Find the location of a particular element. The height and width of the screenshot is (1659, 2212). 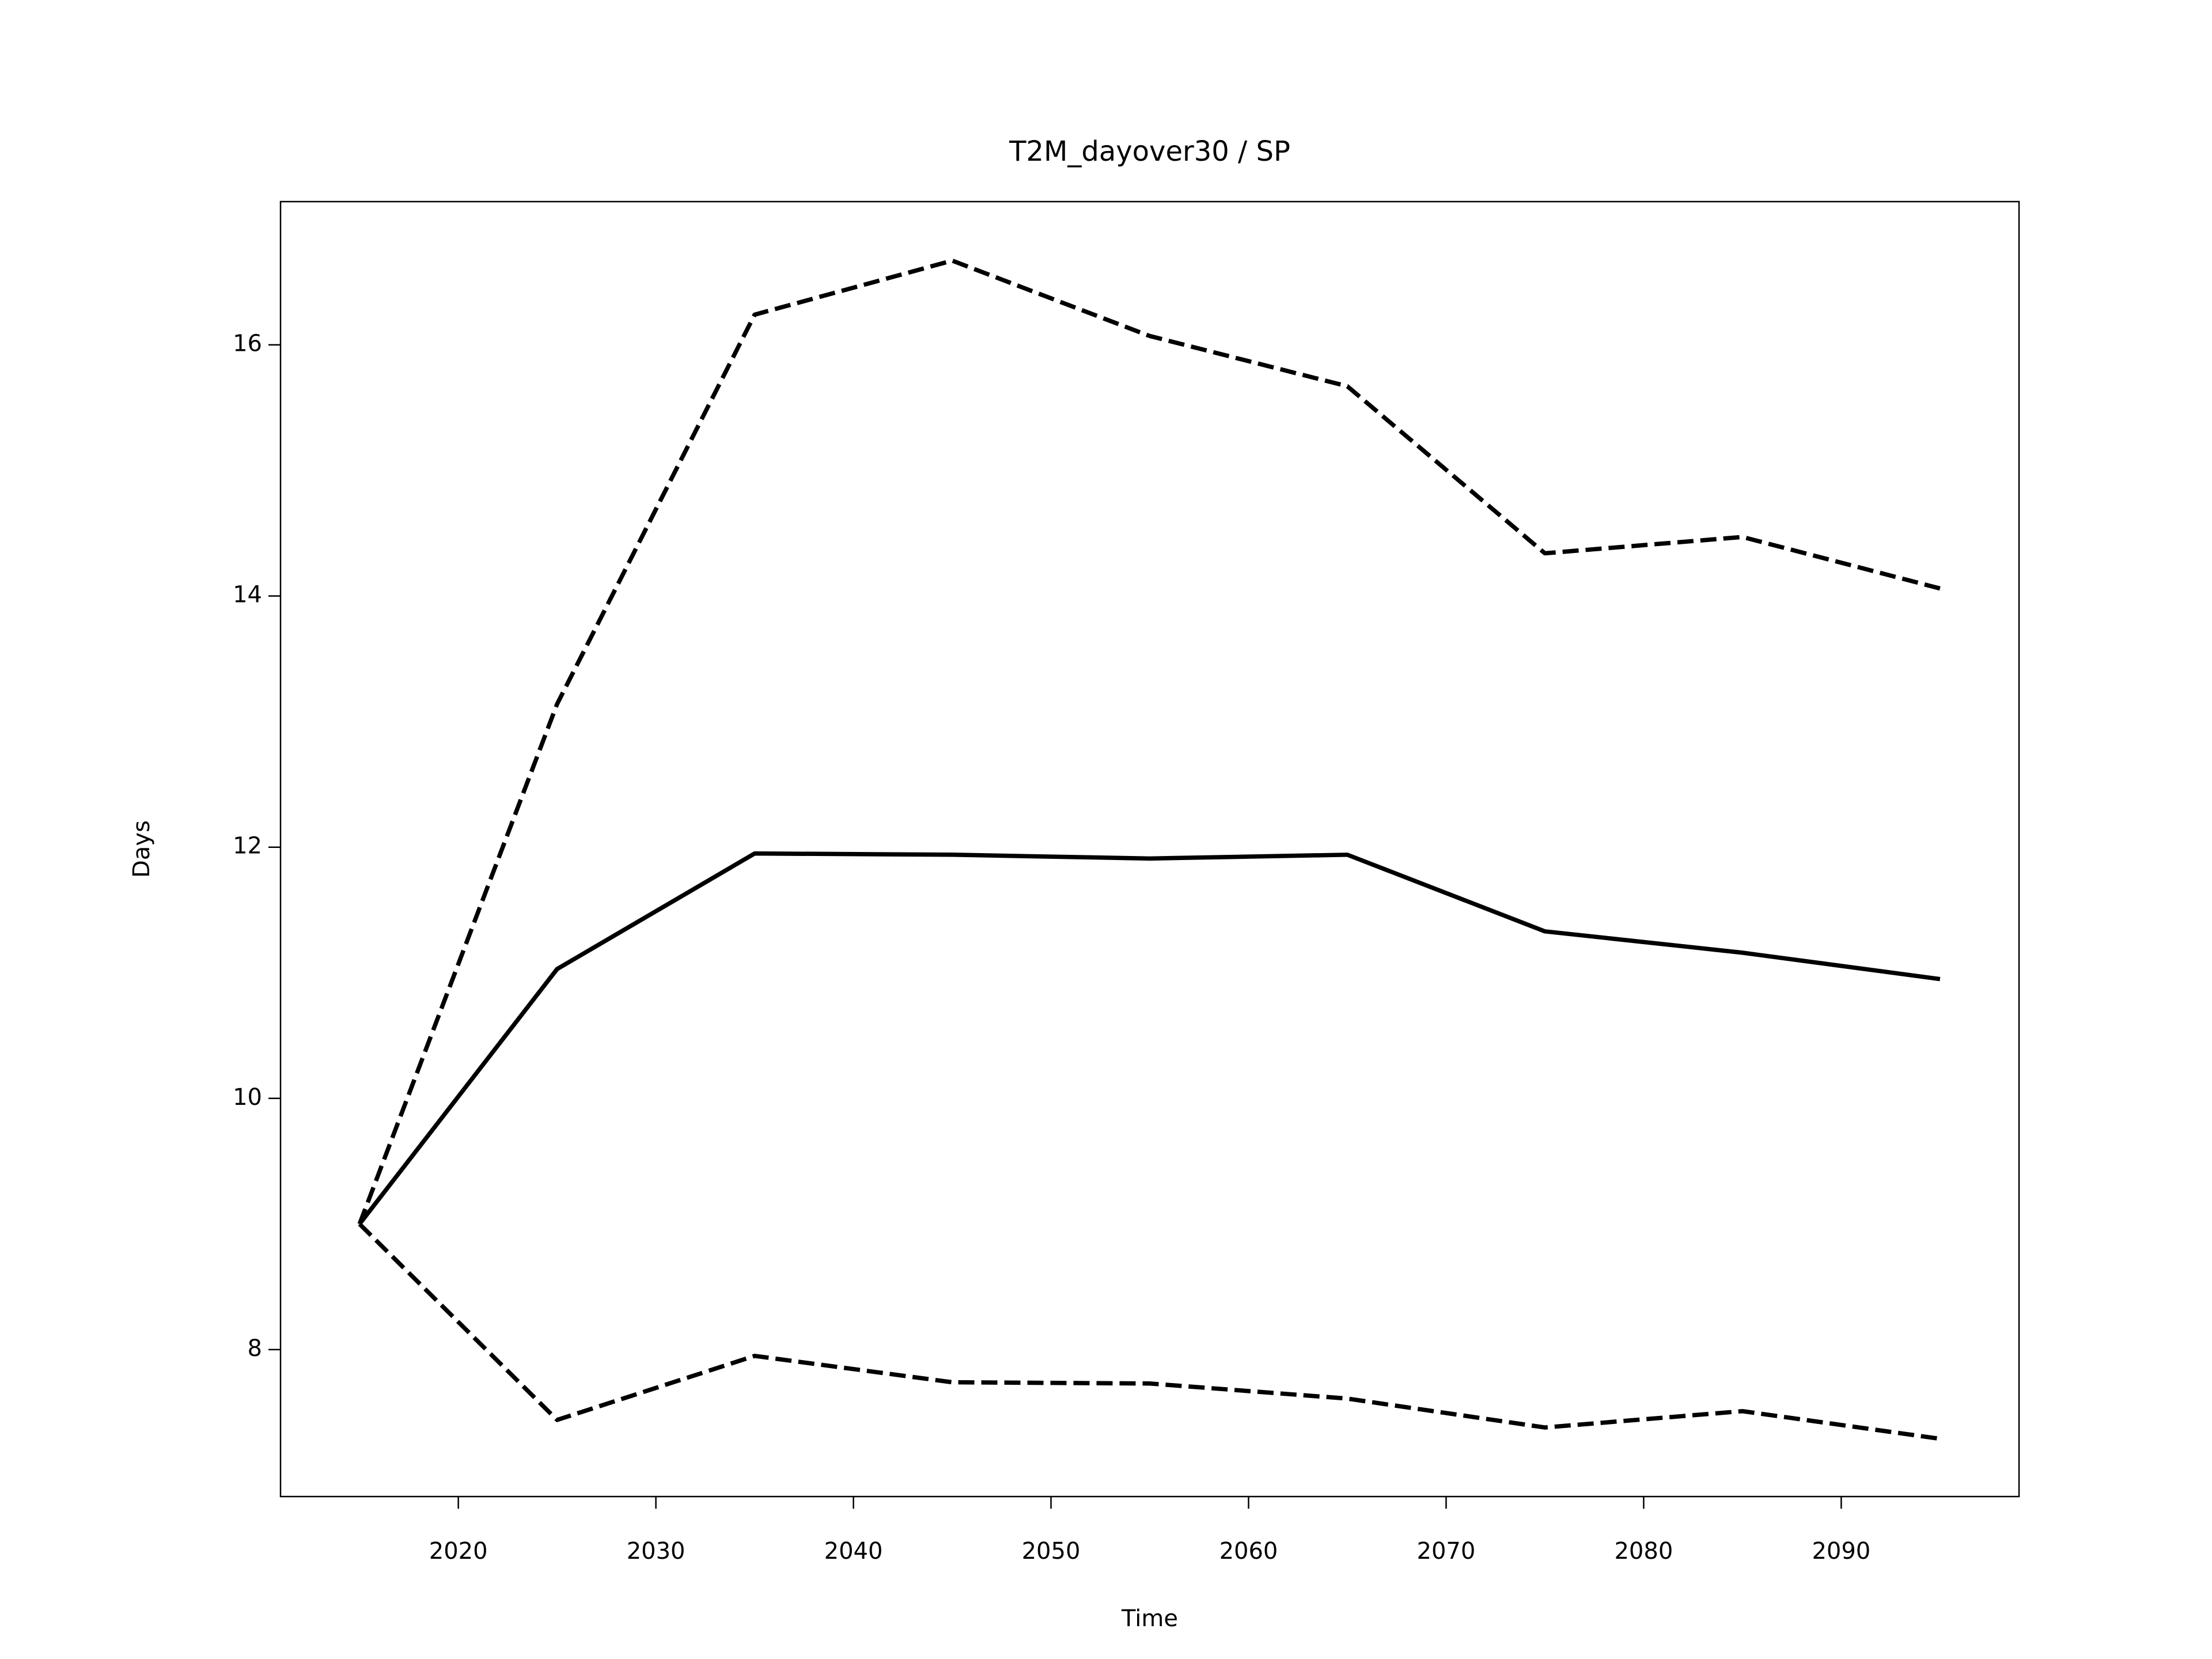

x-tick-label: 2080 is located at coordinates (1643, 1551).